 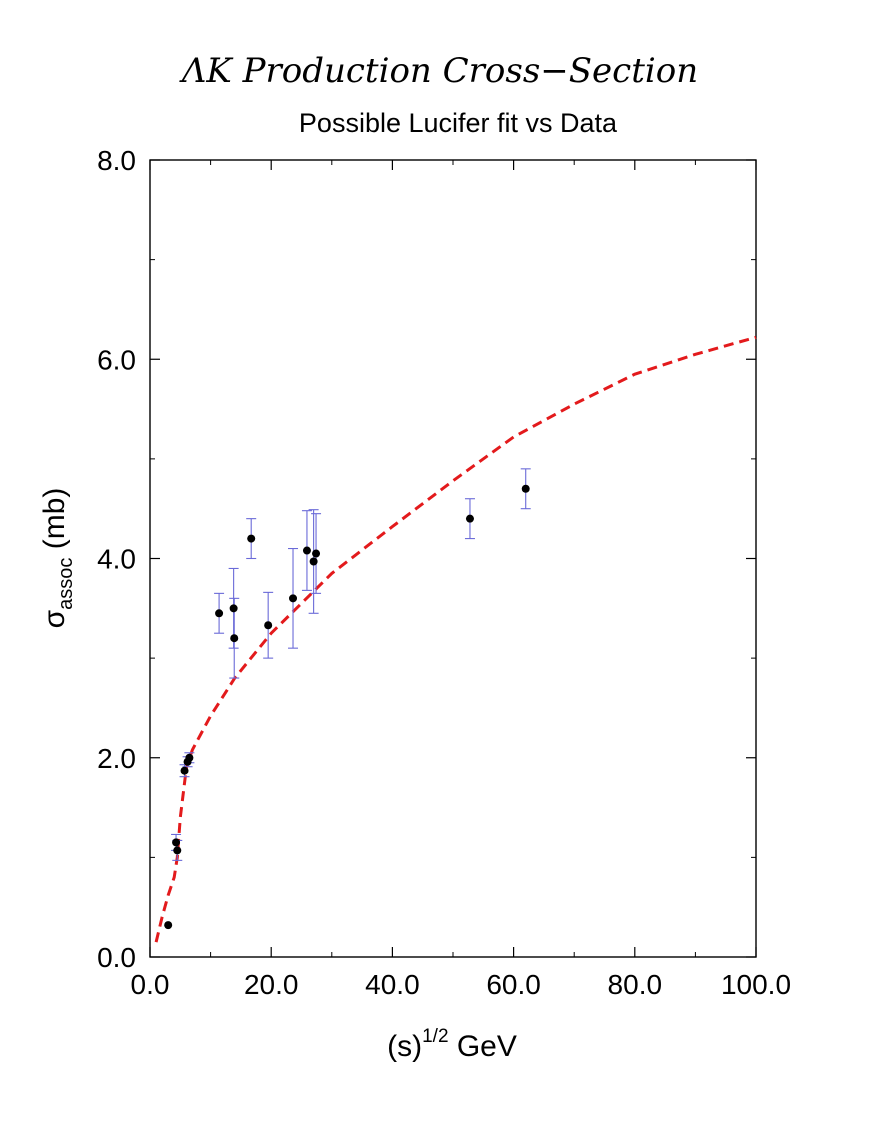 What do you see at coordinates (116, 559) in the screenshot?
I see `y-tick-label: 4.0` at bounding box center [116, 559].